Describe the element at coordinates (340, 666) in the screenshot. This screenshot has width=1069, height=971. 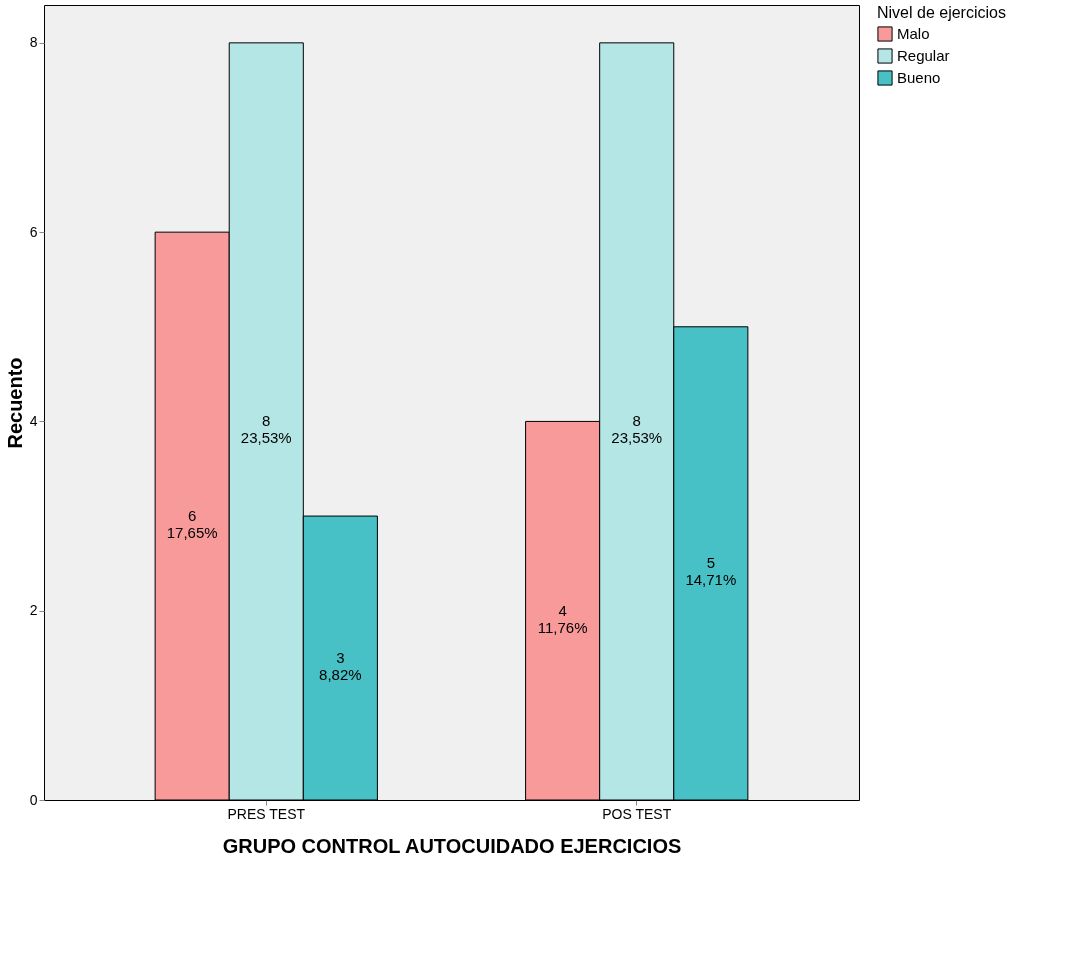
I see `data-label: 3 8,82%` at that location.